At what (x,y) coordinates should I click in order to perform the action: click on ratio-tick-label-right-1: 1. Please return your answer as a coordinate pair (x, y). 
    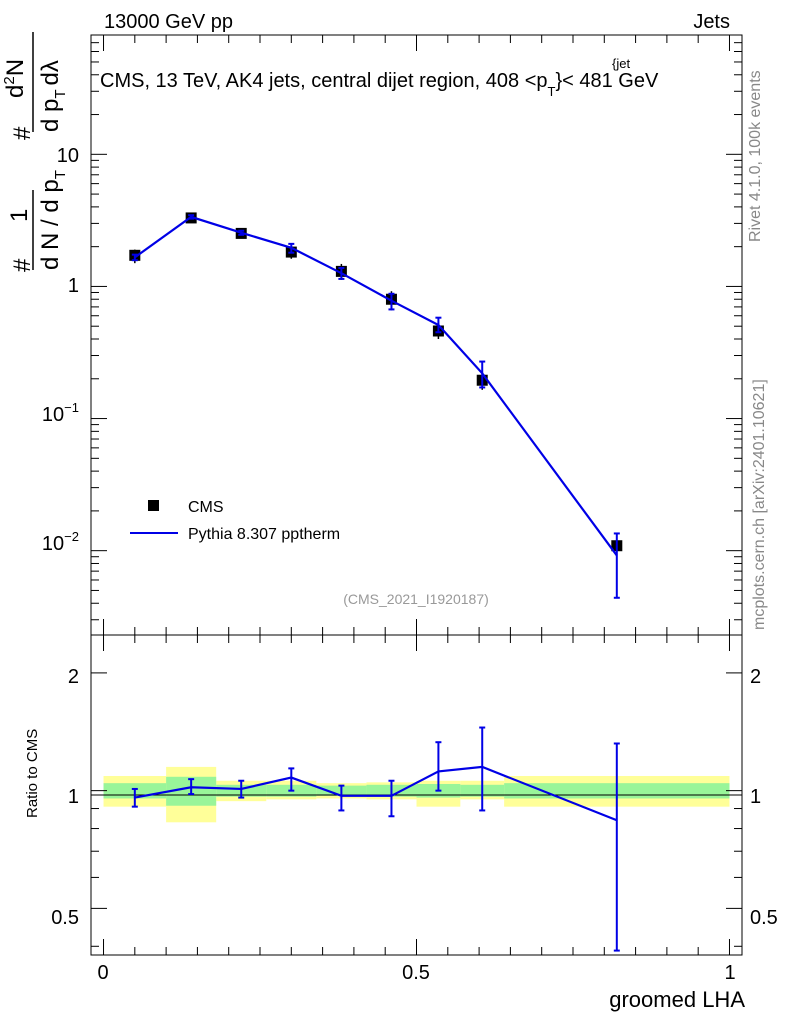
    Looking at the image, I should click on (755, 797).